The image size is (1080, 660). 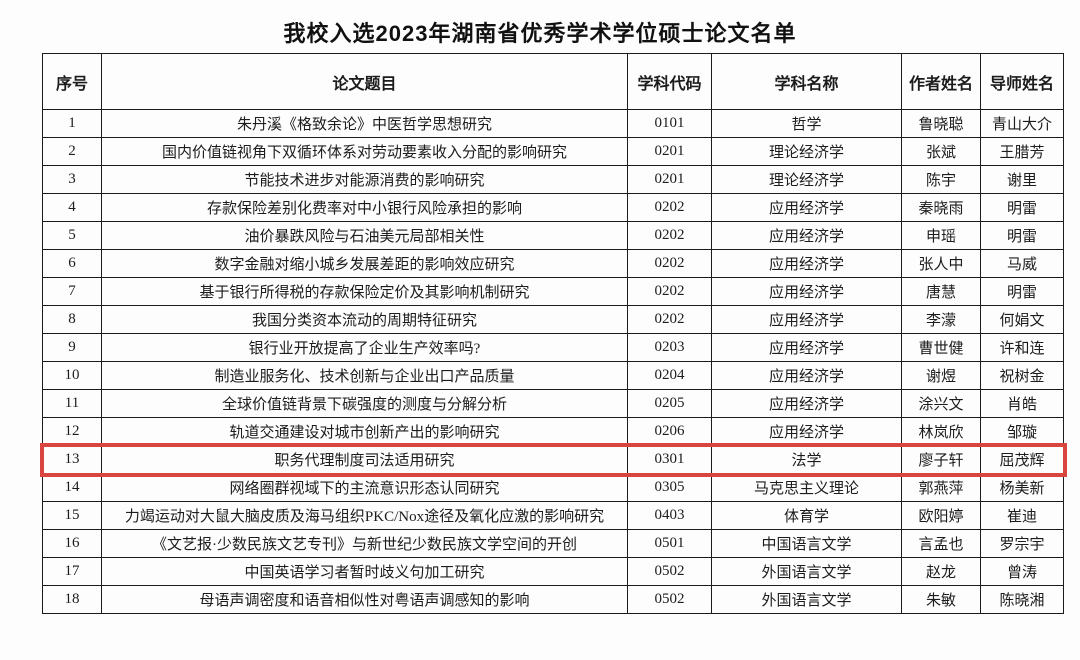 What do you see at coordinates (941, 123) in the screenshot?
I see `cell-author-name: 鲁晓聪` at bounding box center [941, 123].